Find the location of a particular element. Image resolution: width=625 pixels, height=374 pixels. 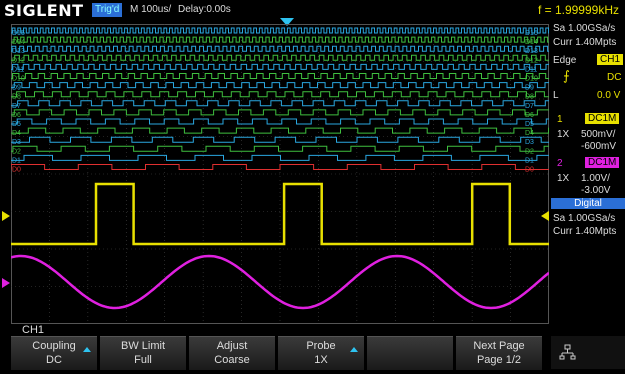

digital-badge: Digital is located at coordinates (588, 203).